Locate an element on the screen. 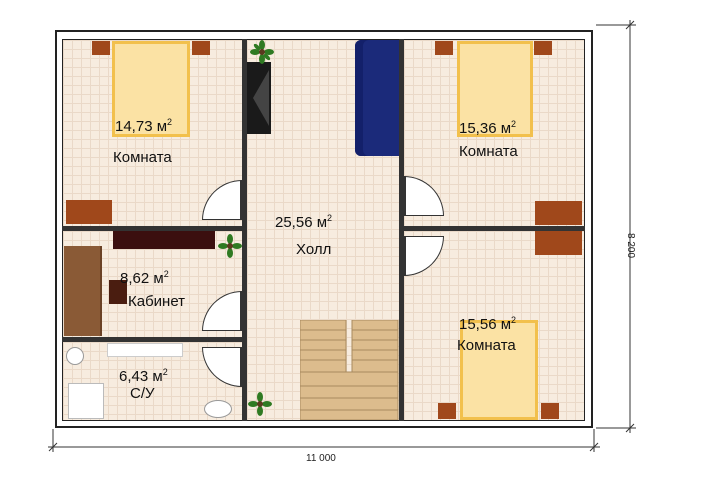 The height and width of the screenshot is (487, 707). bedroom-top-left-area: 14,73 м2 is located at coordinates (144, 126).